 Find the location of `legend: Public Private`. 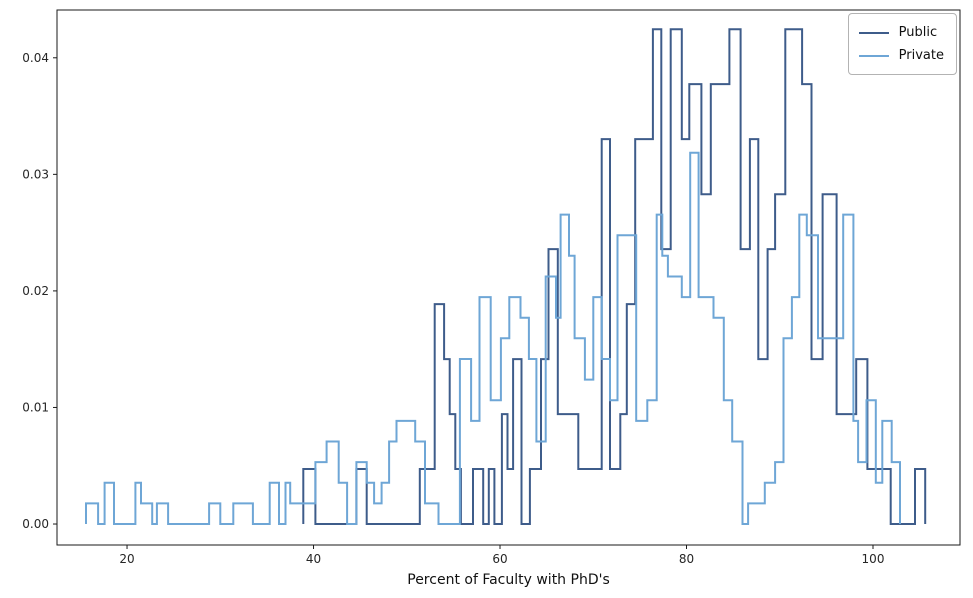

legend: Public Private is located at coordinates (902, 44).